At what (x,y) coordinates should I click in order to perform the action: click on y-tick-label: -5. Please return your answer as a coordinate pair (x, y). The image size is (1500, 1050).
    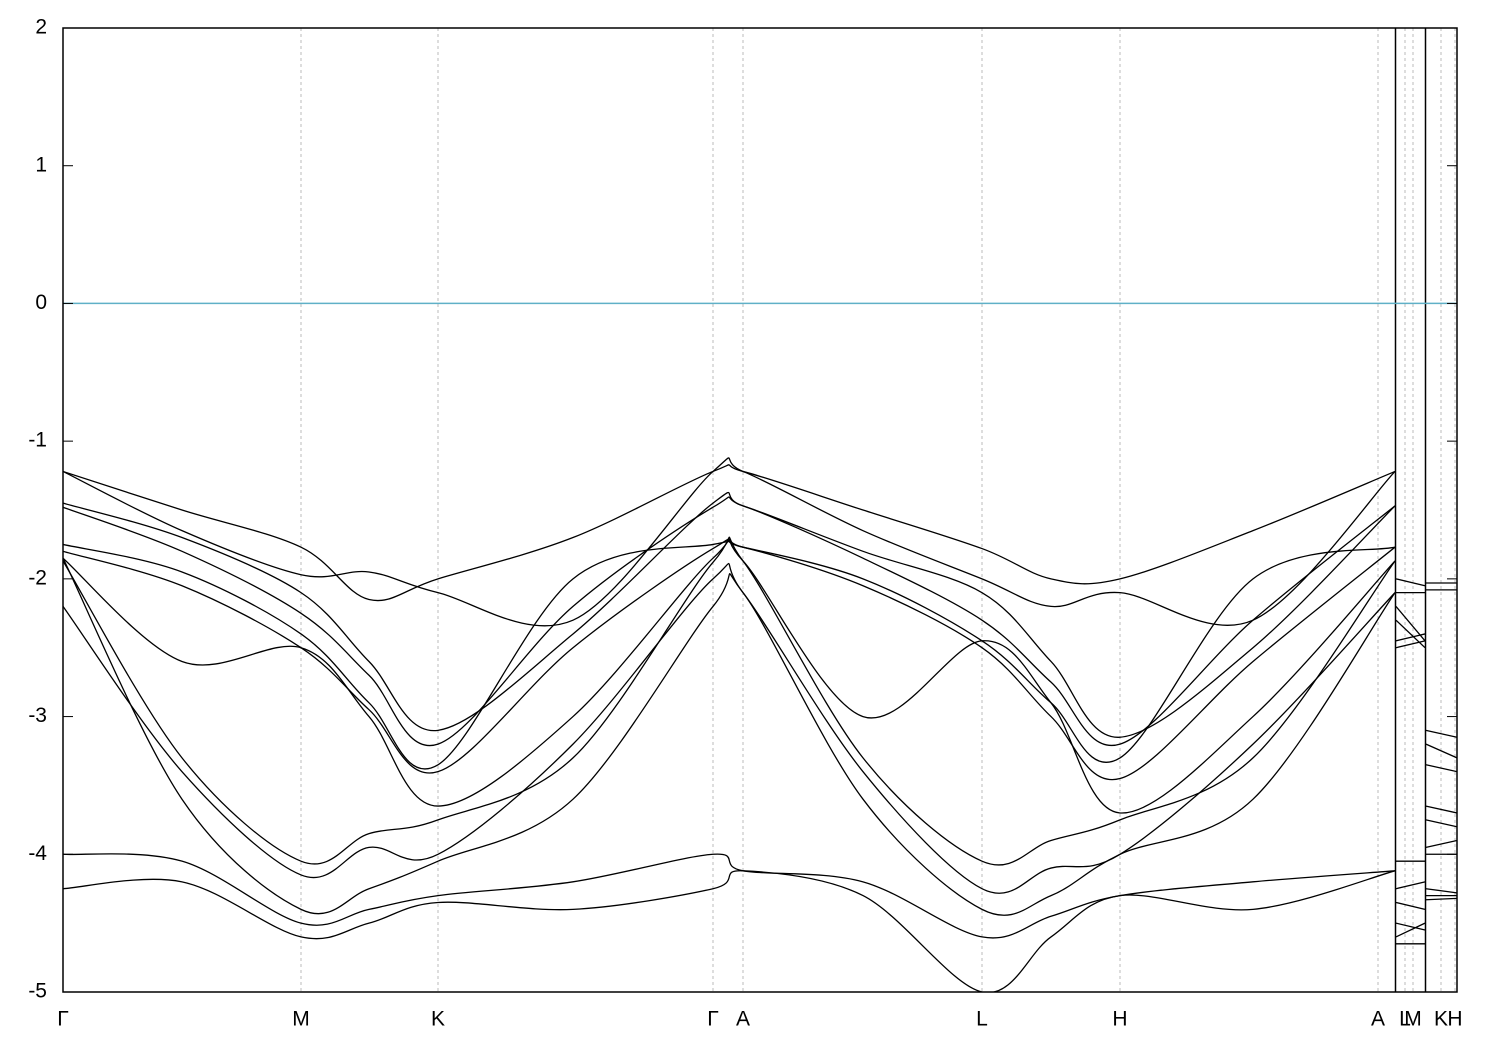
    Looking at the image, I should click on (37, 991).